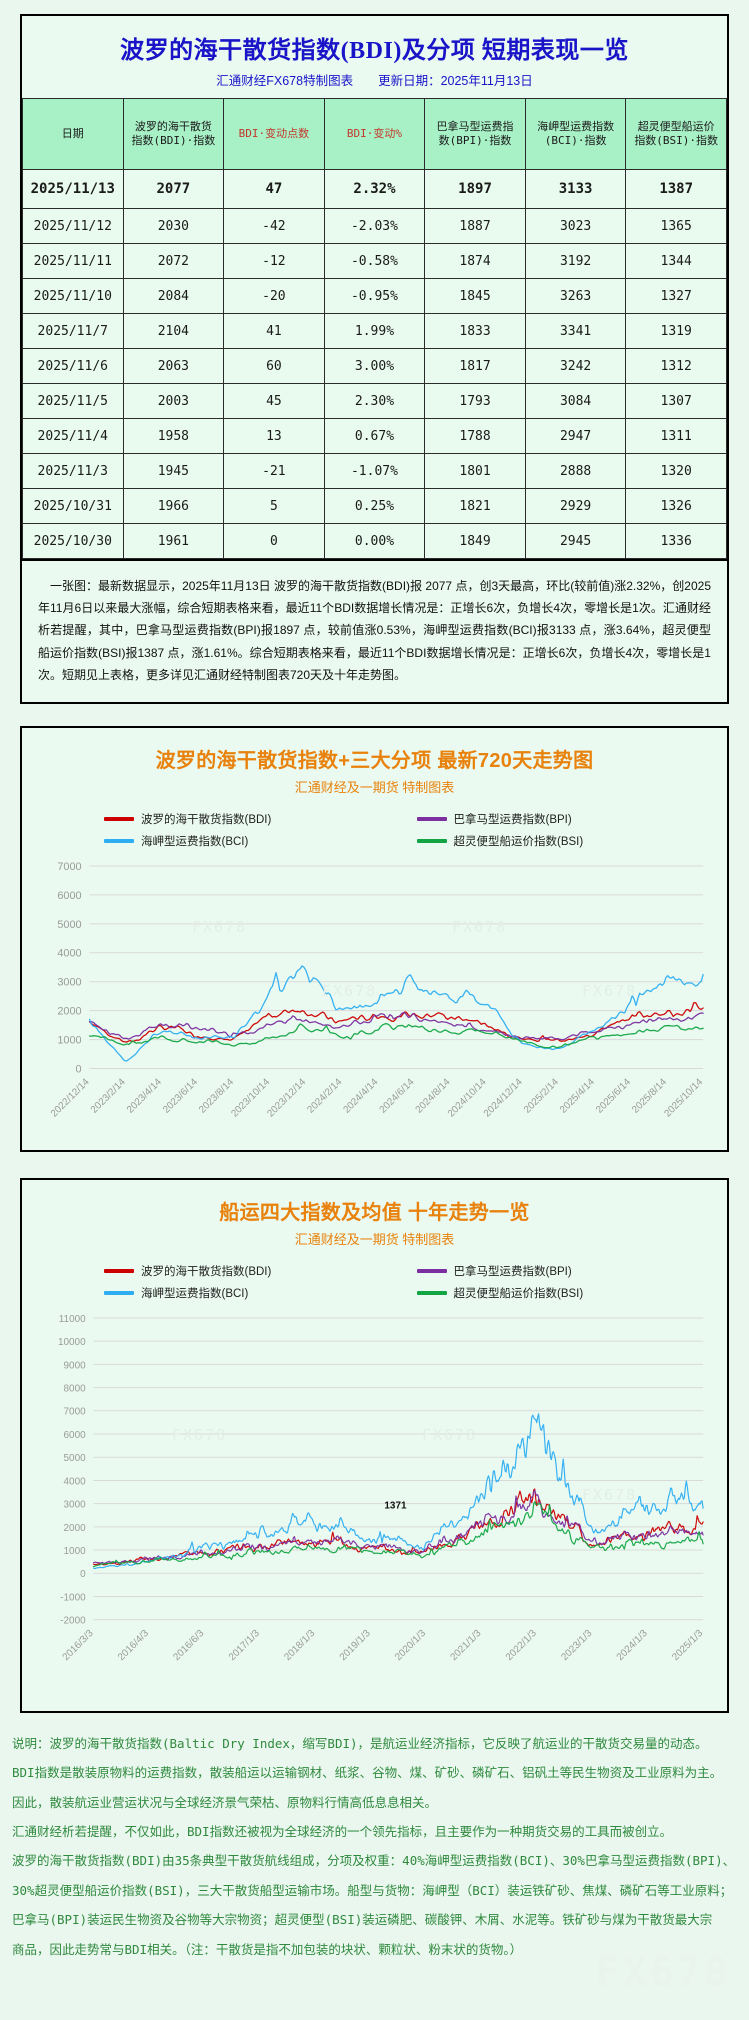  Describe the element at coordinates (575, 506) in the screenshot. I see `cell-5: 2929` at that location.